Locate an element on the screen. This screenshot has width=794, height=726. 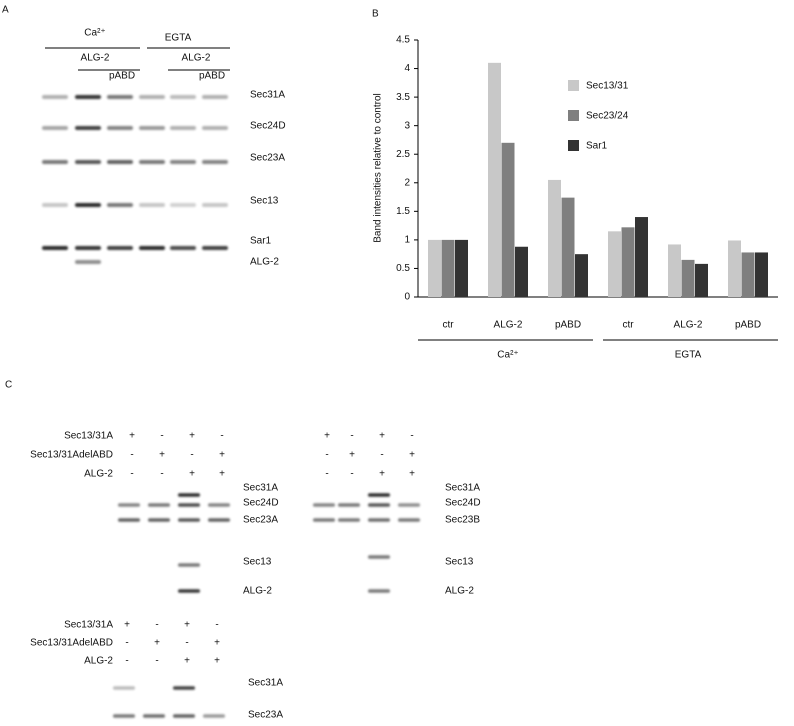
y-tick-label: 0.5 is located at coordinates (403, 268).